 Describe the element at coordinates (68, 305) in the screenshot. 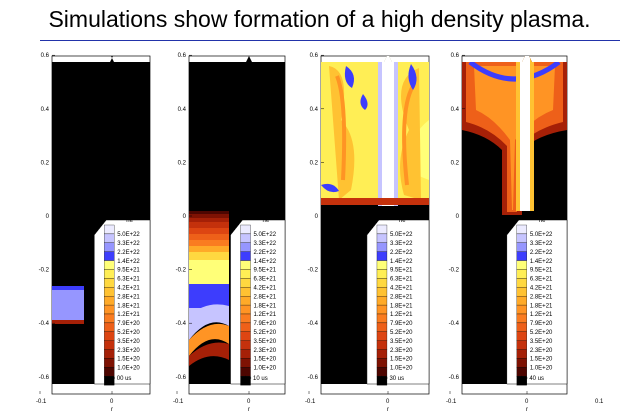

I see `gas-puff-region` at that location.